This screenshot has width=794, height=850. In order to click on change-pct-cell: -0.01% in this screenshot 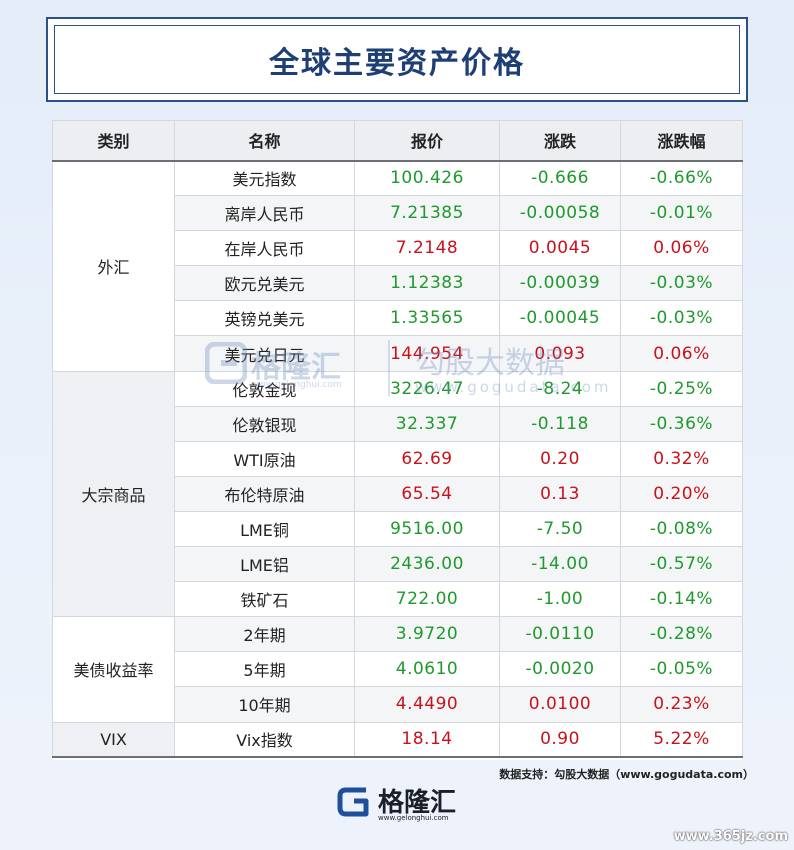, I will do `click(681, 213)`.